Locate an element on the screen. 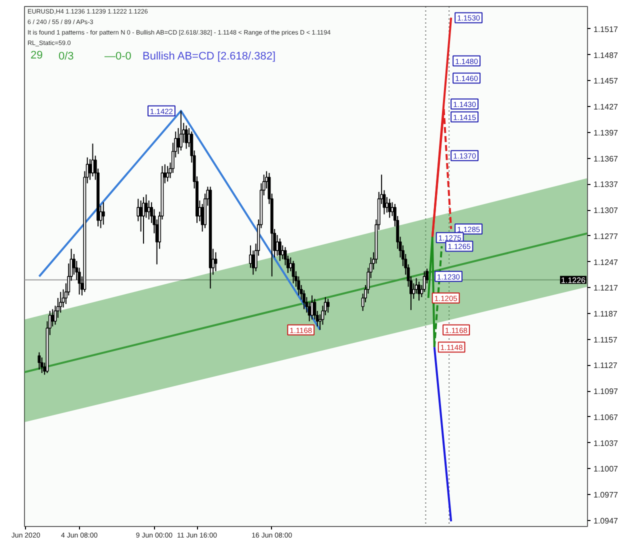  ref-line-label: 1.1226 is located at coordinates (573, 280).